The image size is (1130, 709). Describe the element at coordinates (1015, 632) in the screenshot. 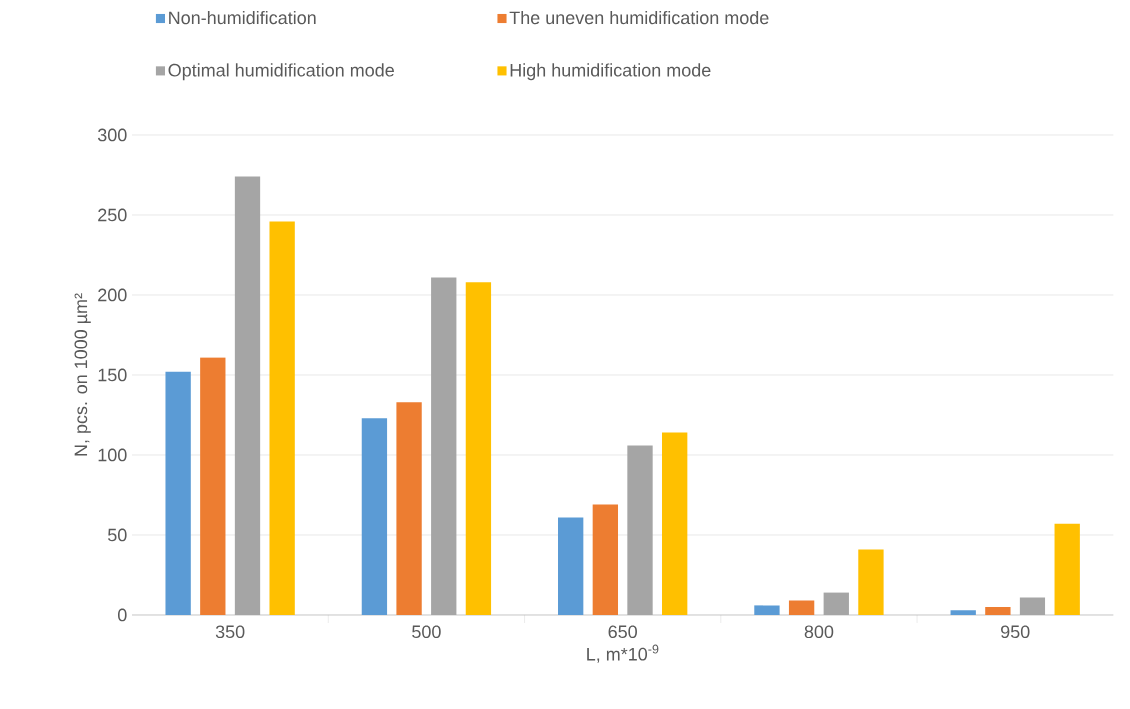

I see `x-tick-label: 950` at that location.